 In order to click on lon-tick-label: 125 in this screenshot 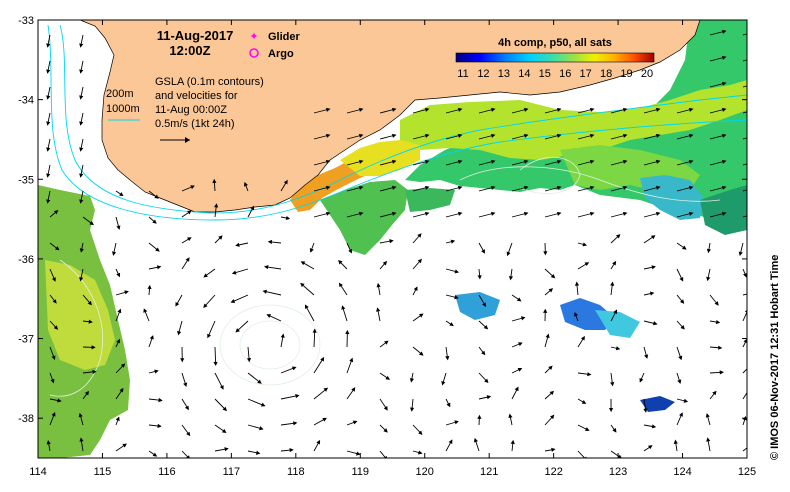, I will do `click(747, 472)`.